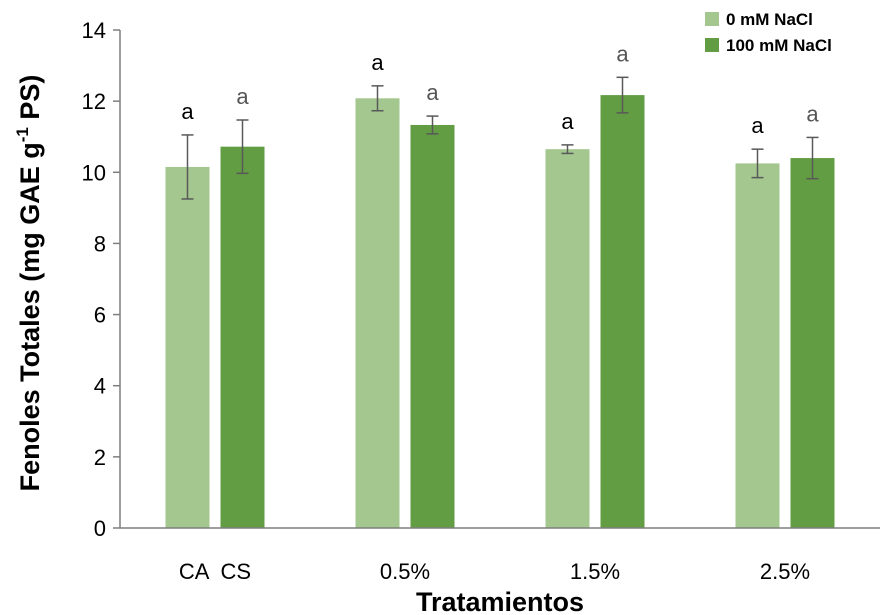 The image size is (885, 615). Describe the element at coordinates (769, 19) in the screenshot. I see `legend-label: 0 mM NaCl` at that location.